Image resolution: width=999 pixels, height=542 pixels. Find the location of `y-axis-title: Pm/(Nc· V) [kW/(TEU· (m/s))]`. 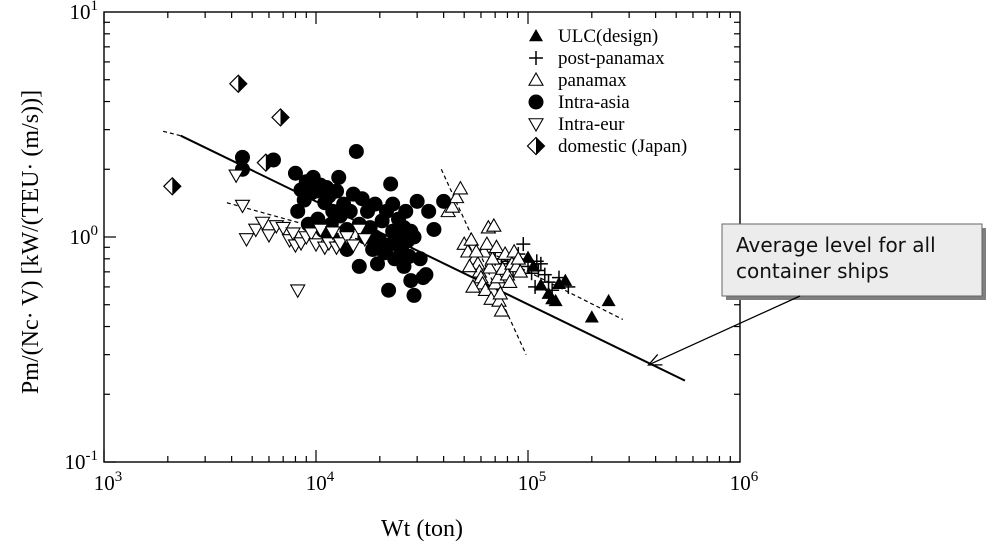

y-axis-title: Pm/(Nc· V) [kW/(TEU· (m/s))] is located at coordinates (31, 242).